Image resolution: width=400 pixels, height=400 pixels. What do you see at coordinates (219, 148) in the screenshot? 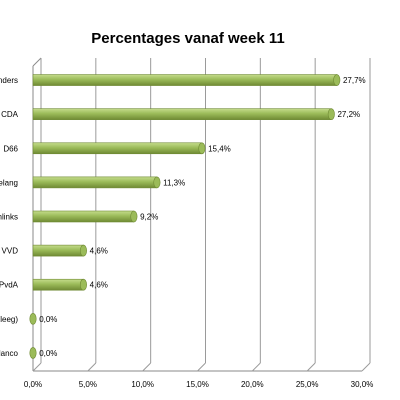
I see `data-label: 15,4%` at bounding box center [219, 148].